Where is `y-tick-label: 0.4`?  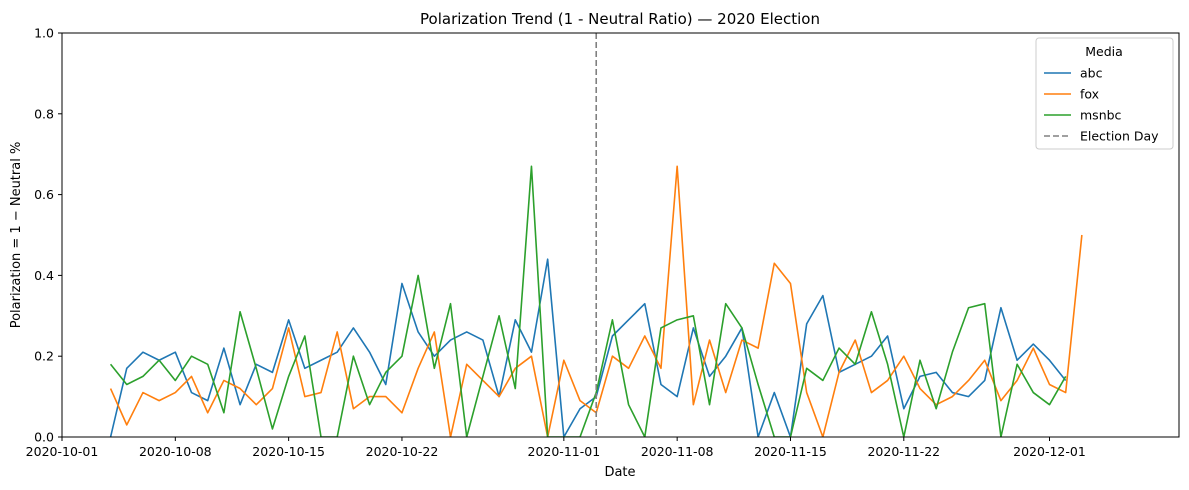 y-tick-label: 0.4 is located at coordinates (44, 275).